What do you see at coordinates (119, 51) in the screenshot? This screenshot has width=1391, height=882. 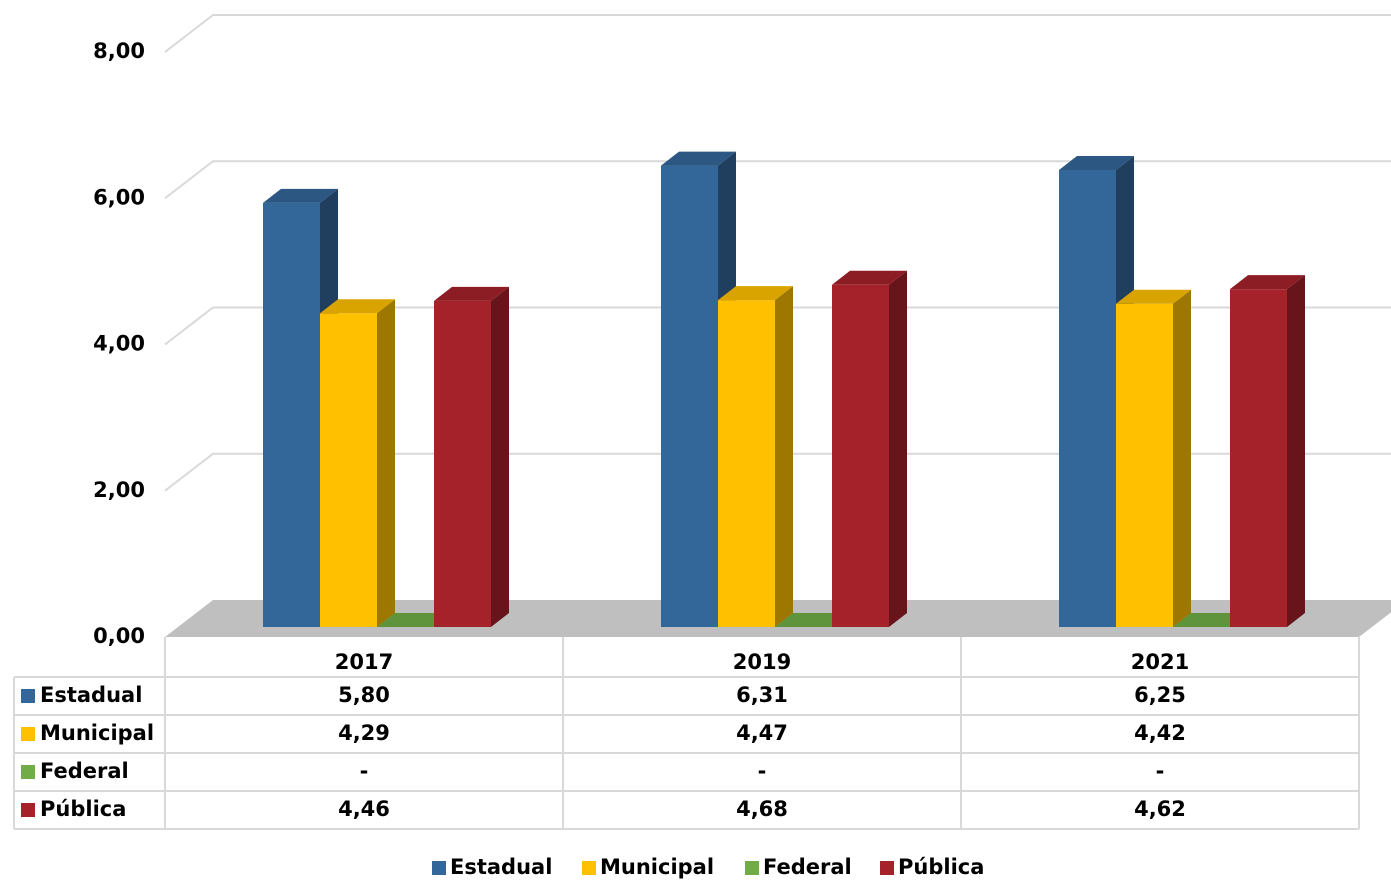 I see `y-tick-label: 8,00` at bounding box center [119, 51].